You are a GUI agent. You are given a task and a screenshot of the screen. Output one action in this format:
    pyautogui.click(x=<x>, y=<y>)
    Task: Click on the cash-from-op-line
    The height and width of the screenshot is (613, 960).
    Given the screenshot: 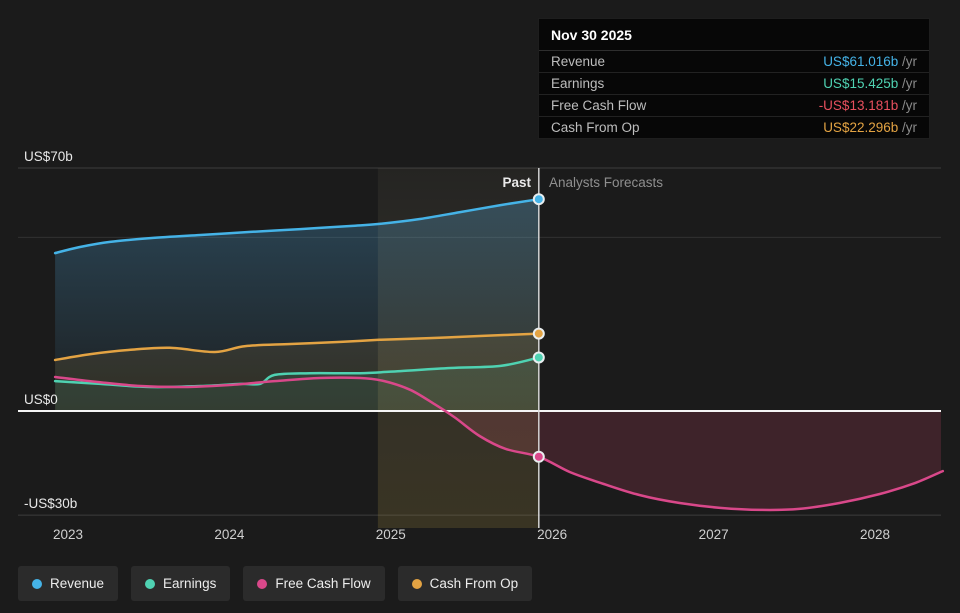 What is the action you would take?
    pyautogui.click(x=297, y=347)
    